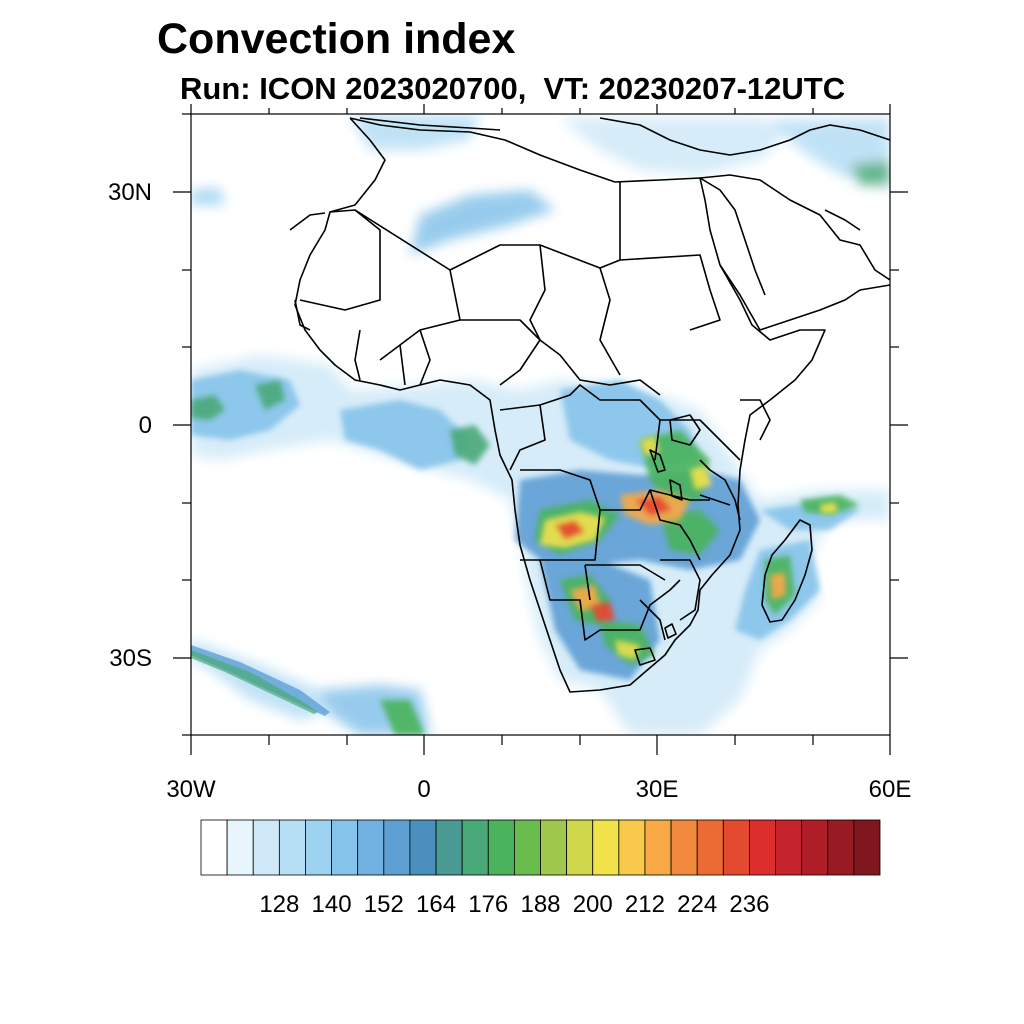 This screenshot has height=1024, width=1024. Describe the element at coordinates (488, 904) in the screenshot. I see `colorbar-tick-label: 176` at that location.